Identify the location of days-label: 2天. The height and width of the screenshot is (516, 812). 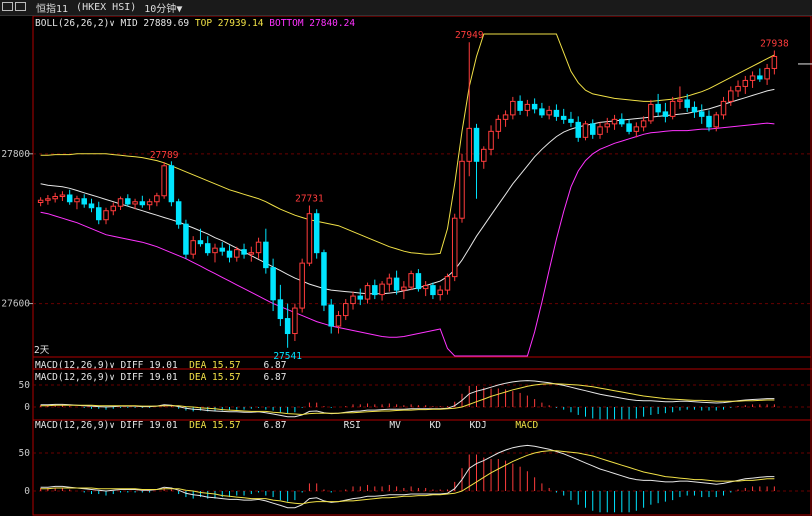
(42, 350).